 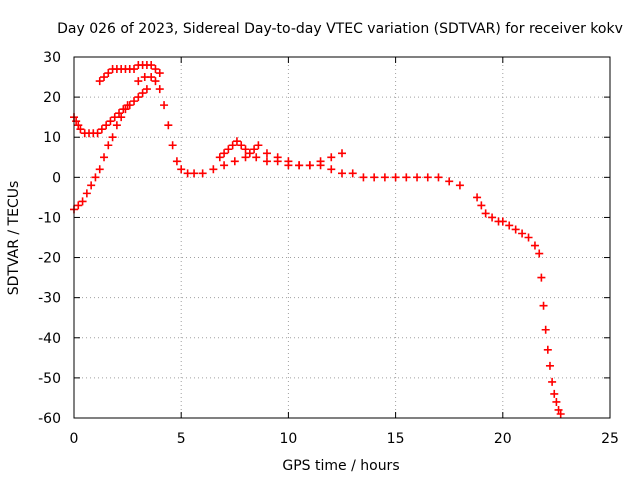 I want to click on x-tick-label: 5, so click(x=181, y=439).